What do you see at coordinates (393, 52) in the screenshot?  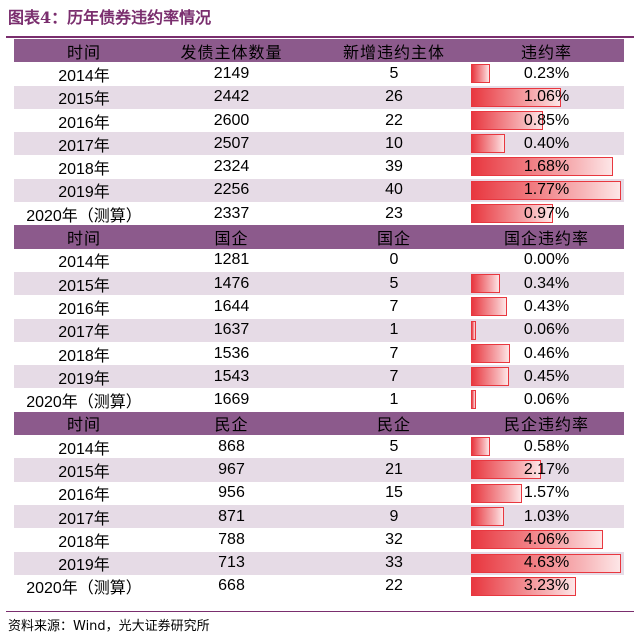 I see `column-header: 新增违约主体` at bounding box center [393, 52].